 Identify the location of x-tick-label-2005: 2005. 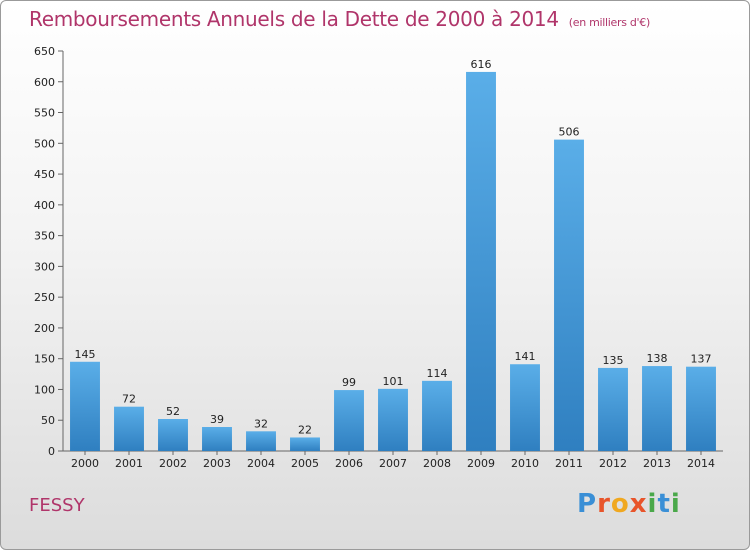
(305, 463).